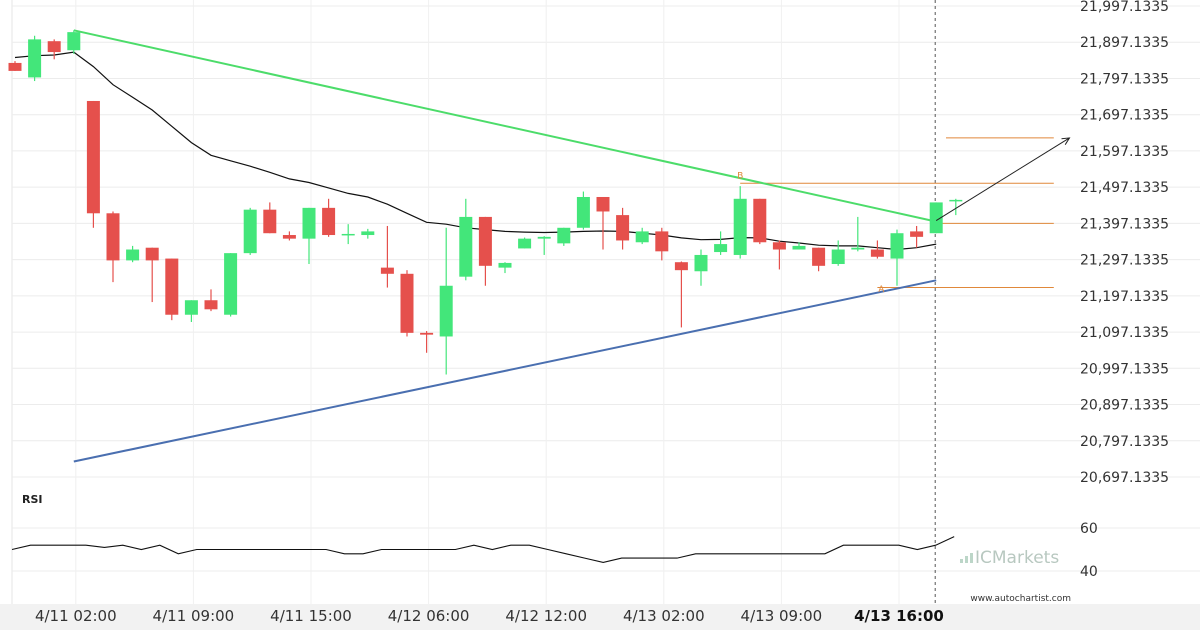 This screenshot has height=630, width=1200. I want to click on watermark-text: ICMarkets, so click(1017, 558).